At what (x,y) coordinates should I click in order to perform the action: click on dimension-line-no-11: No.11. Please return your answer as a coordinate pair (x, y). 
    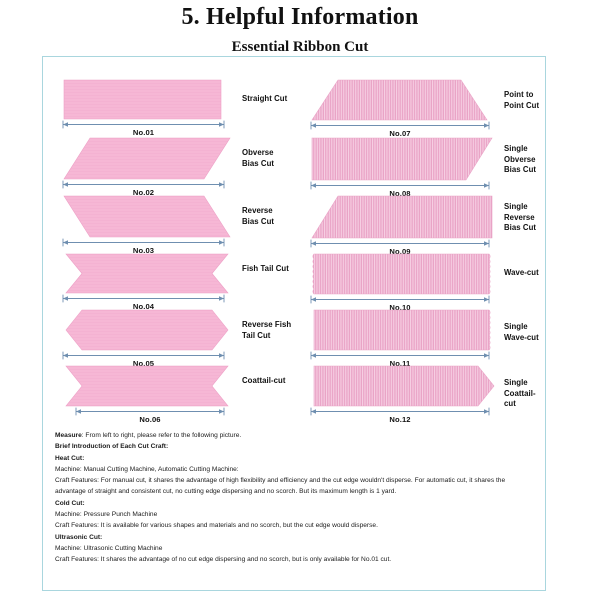
    Looking at the image, I should click on (400, 359).